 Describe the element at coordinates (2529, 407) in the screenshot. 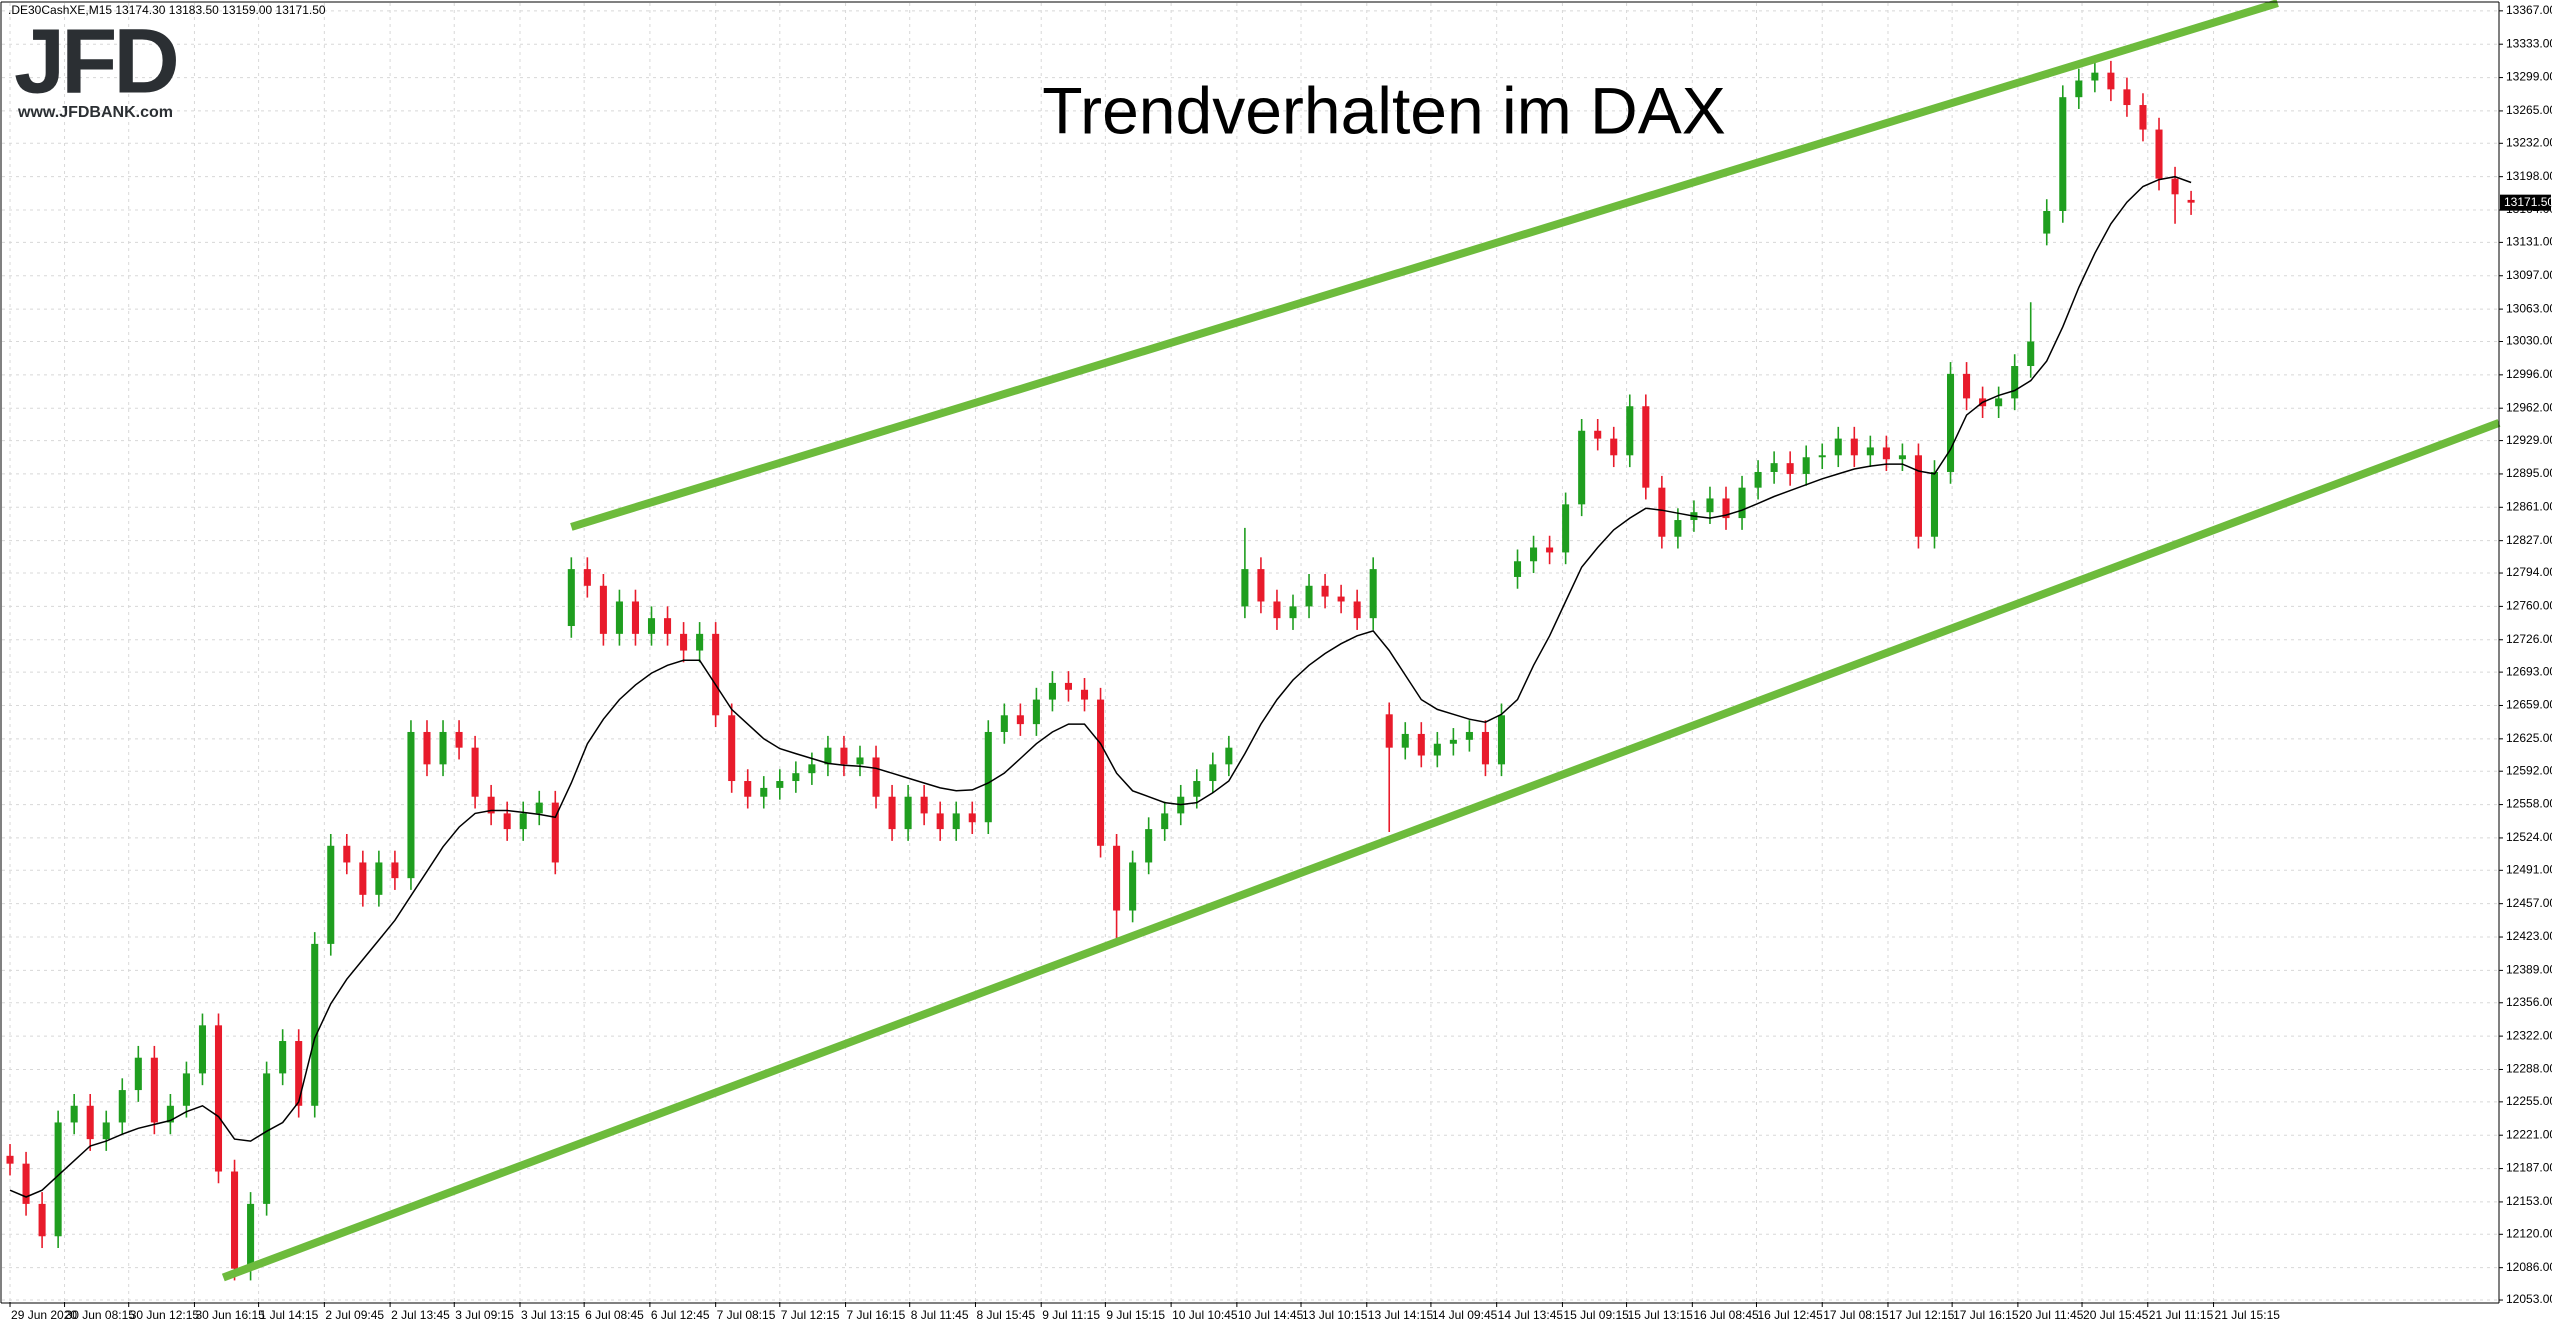

I see `y-tick-label: 12962.00` at that location.